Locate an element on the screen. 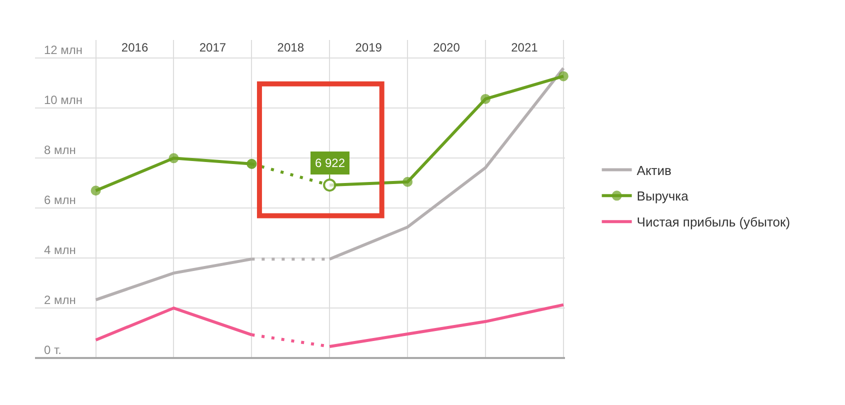 The width and height of the screenshot is (845, 405). x-tick-label: 2017 is located at coordinates (212, 47).